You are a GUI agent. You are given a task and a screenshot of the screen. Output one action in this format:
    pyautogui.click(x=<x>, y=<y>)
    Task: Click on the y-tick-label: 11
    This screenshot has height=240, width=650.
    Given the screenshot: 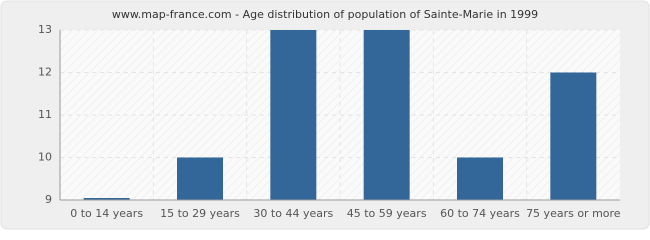 What is the action you would take?
    pyautogui.click(x=45, y=114)
    